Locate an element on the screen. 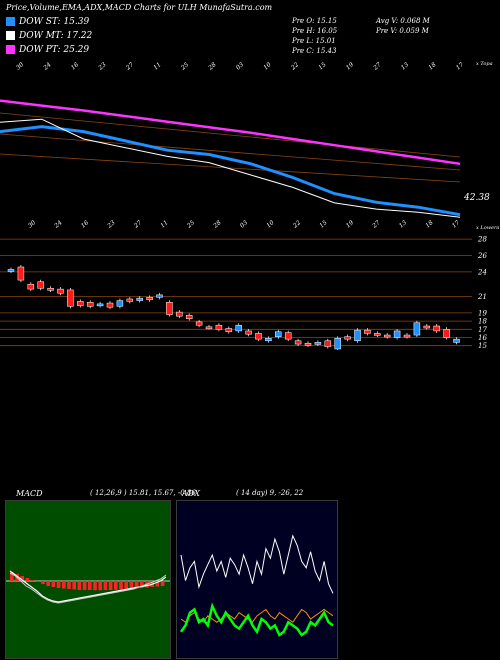 The image size is (500, 660). ema-date-label: 28 is located at coordinates (212, 66).